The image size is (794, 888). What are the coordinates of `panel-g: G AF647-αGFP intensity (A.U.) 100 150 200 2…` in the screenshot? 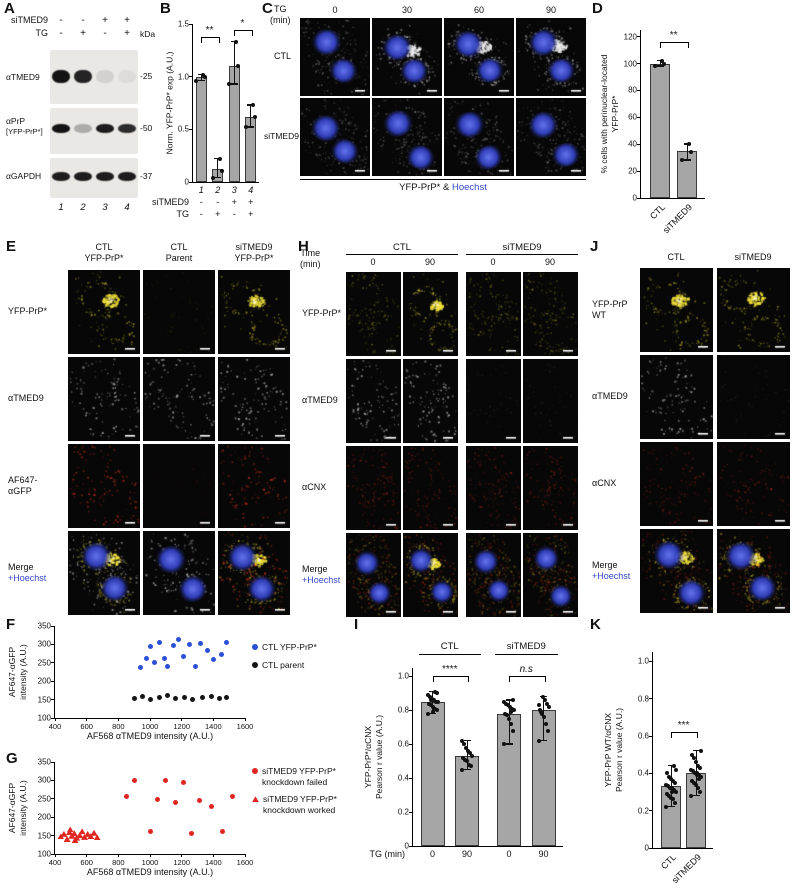 It's located at (176, 819).